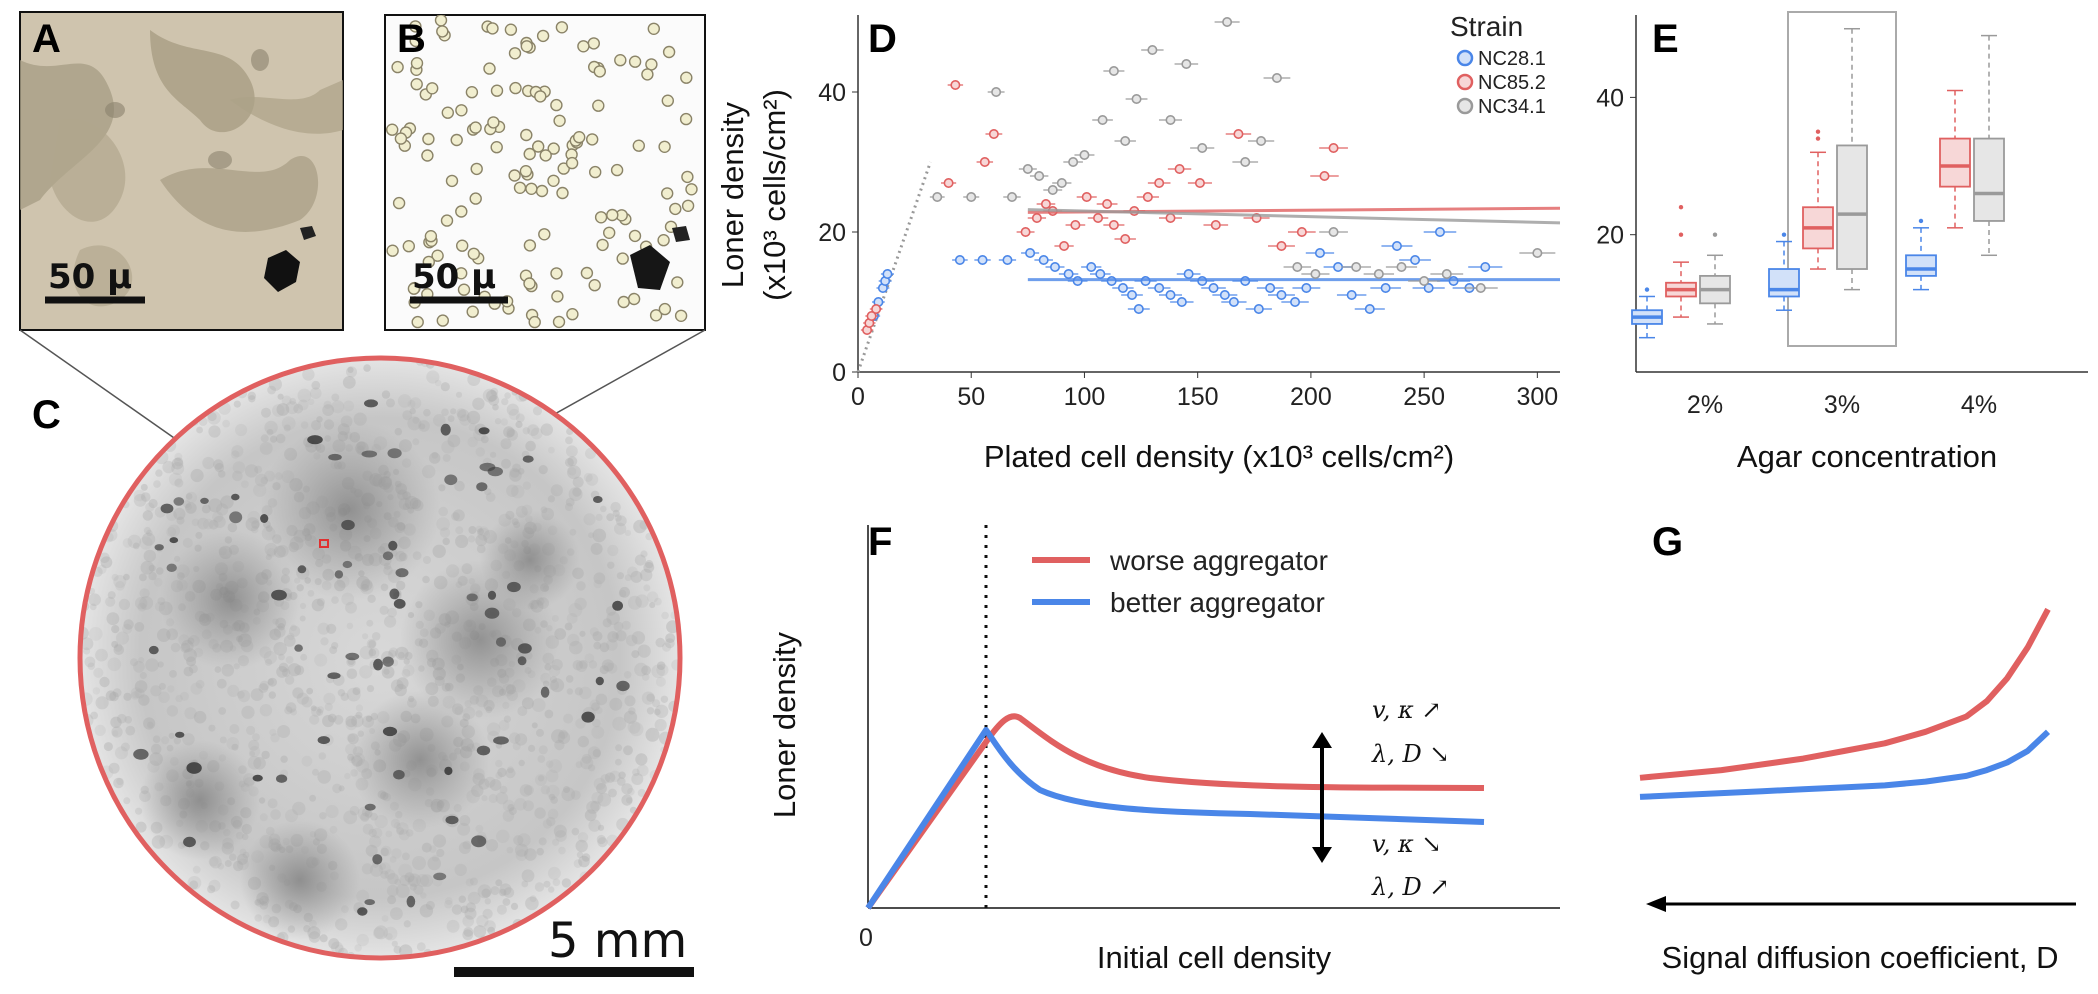  I want to click on y-axis-title-units: (x10³ cells/cm²), so click(774, 195).